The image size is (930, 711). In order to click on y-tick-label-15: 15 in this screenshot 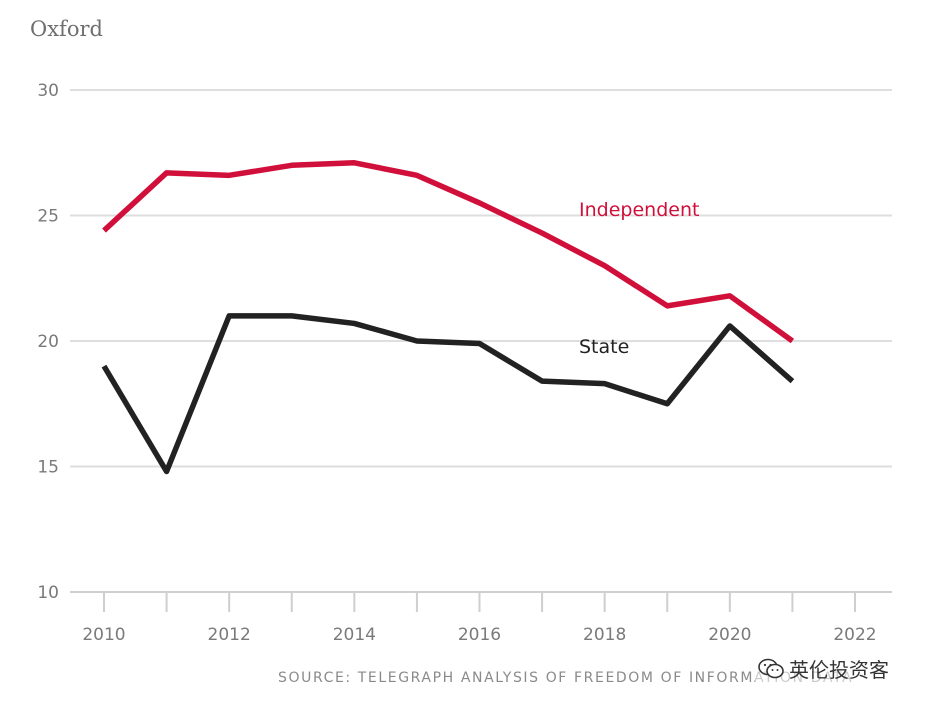, I will do `click(48, 468)`.